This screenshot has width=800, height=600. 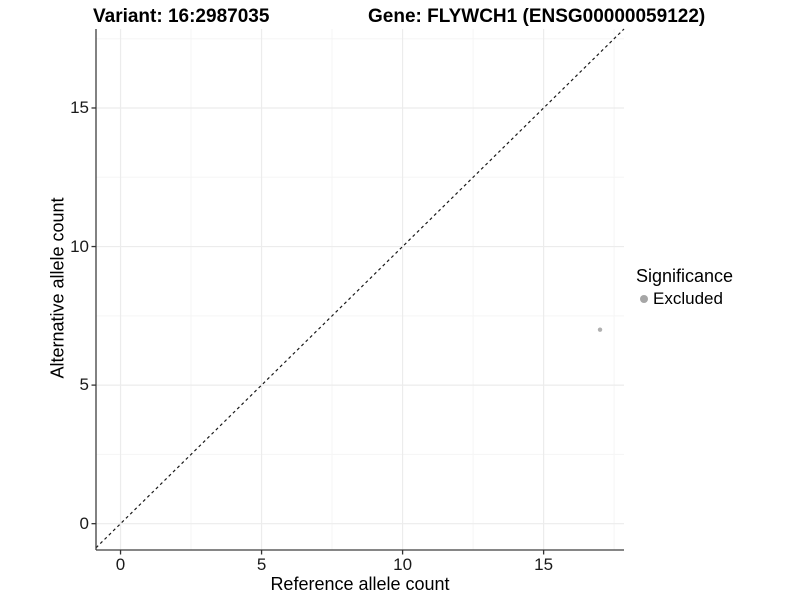 I want to click on y-tick-label: 10, so click(x=79, y=246).